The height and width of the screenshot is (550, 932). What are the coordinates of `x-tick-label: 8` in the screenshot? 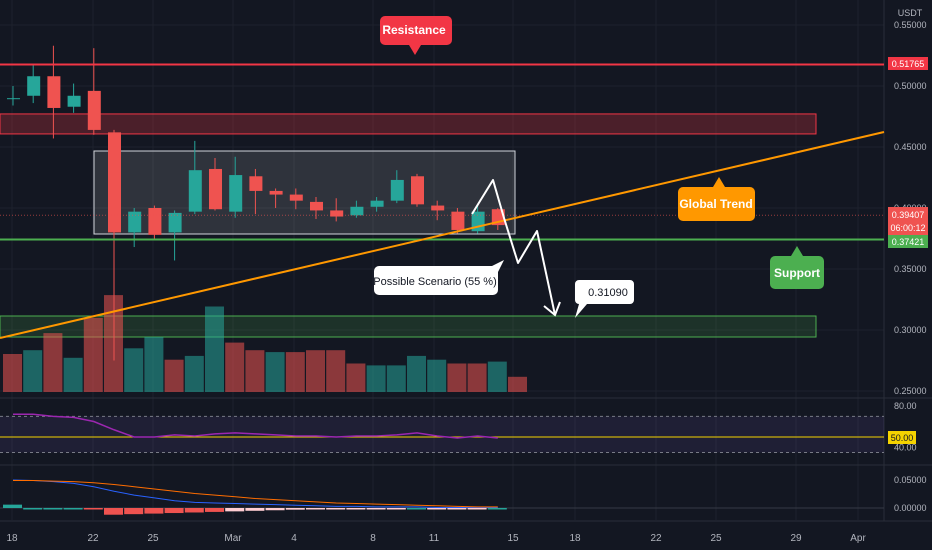 It's located at (373, 538).